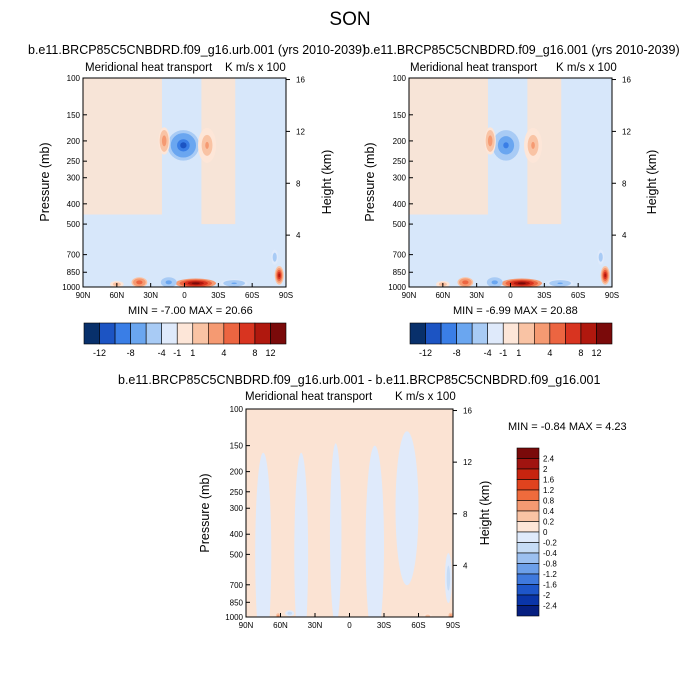 The height and width of the screenshot is (700, 700). What do you see at coordinates (71, 287) in the screenshot?
I see `left-ytick-label-9: 1000` at bounding box center [71, 287].